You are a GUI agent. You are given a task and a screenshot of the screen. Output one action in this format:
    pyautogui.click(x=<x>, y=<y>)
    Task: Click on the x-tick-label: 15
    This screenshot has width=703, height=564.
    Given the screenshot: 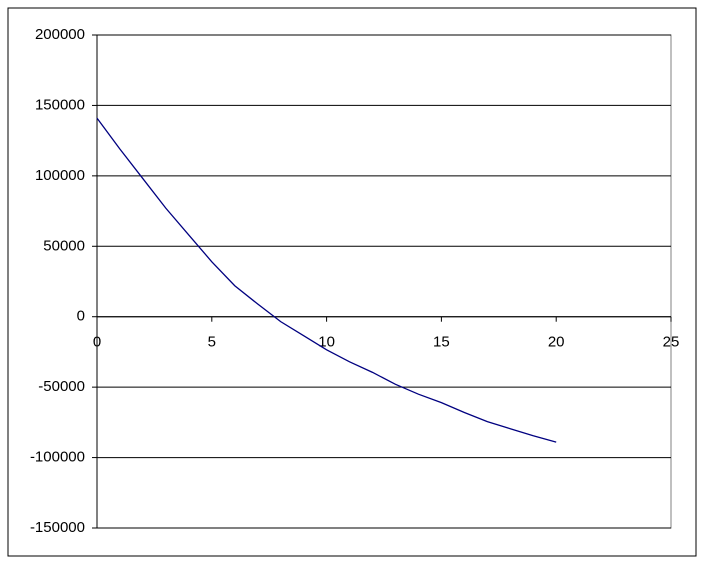 What is the action you would take?
    pyautogui.click(x=441, y=342)
    